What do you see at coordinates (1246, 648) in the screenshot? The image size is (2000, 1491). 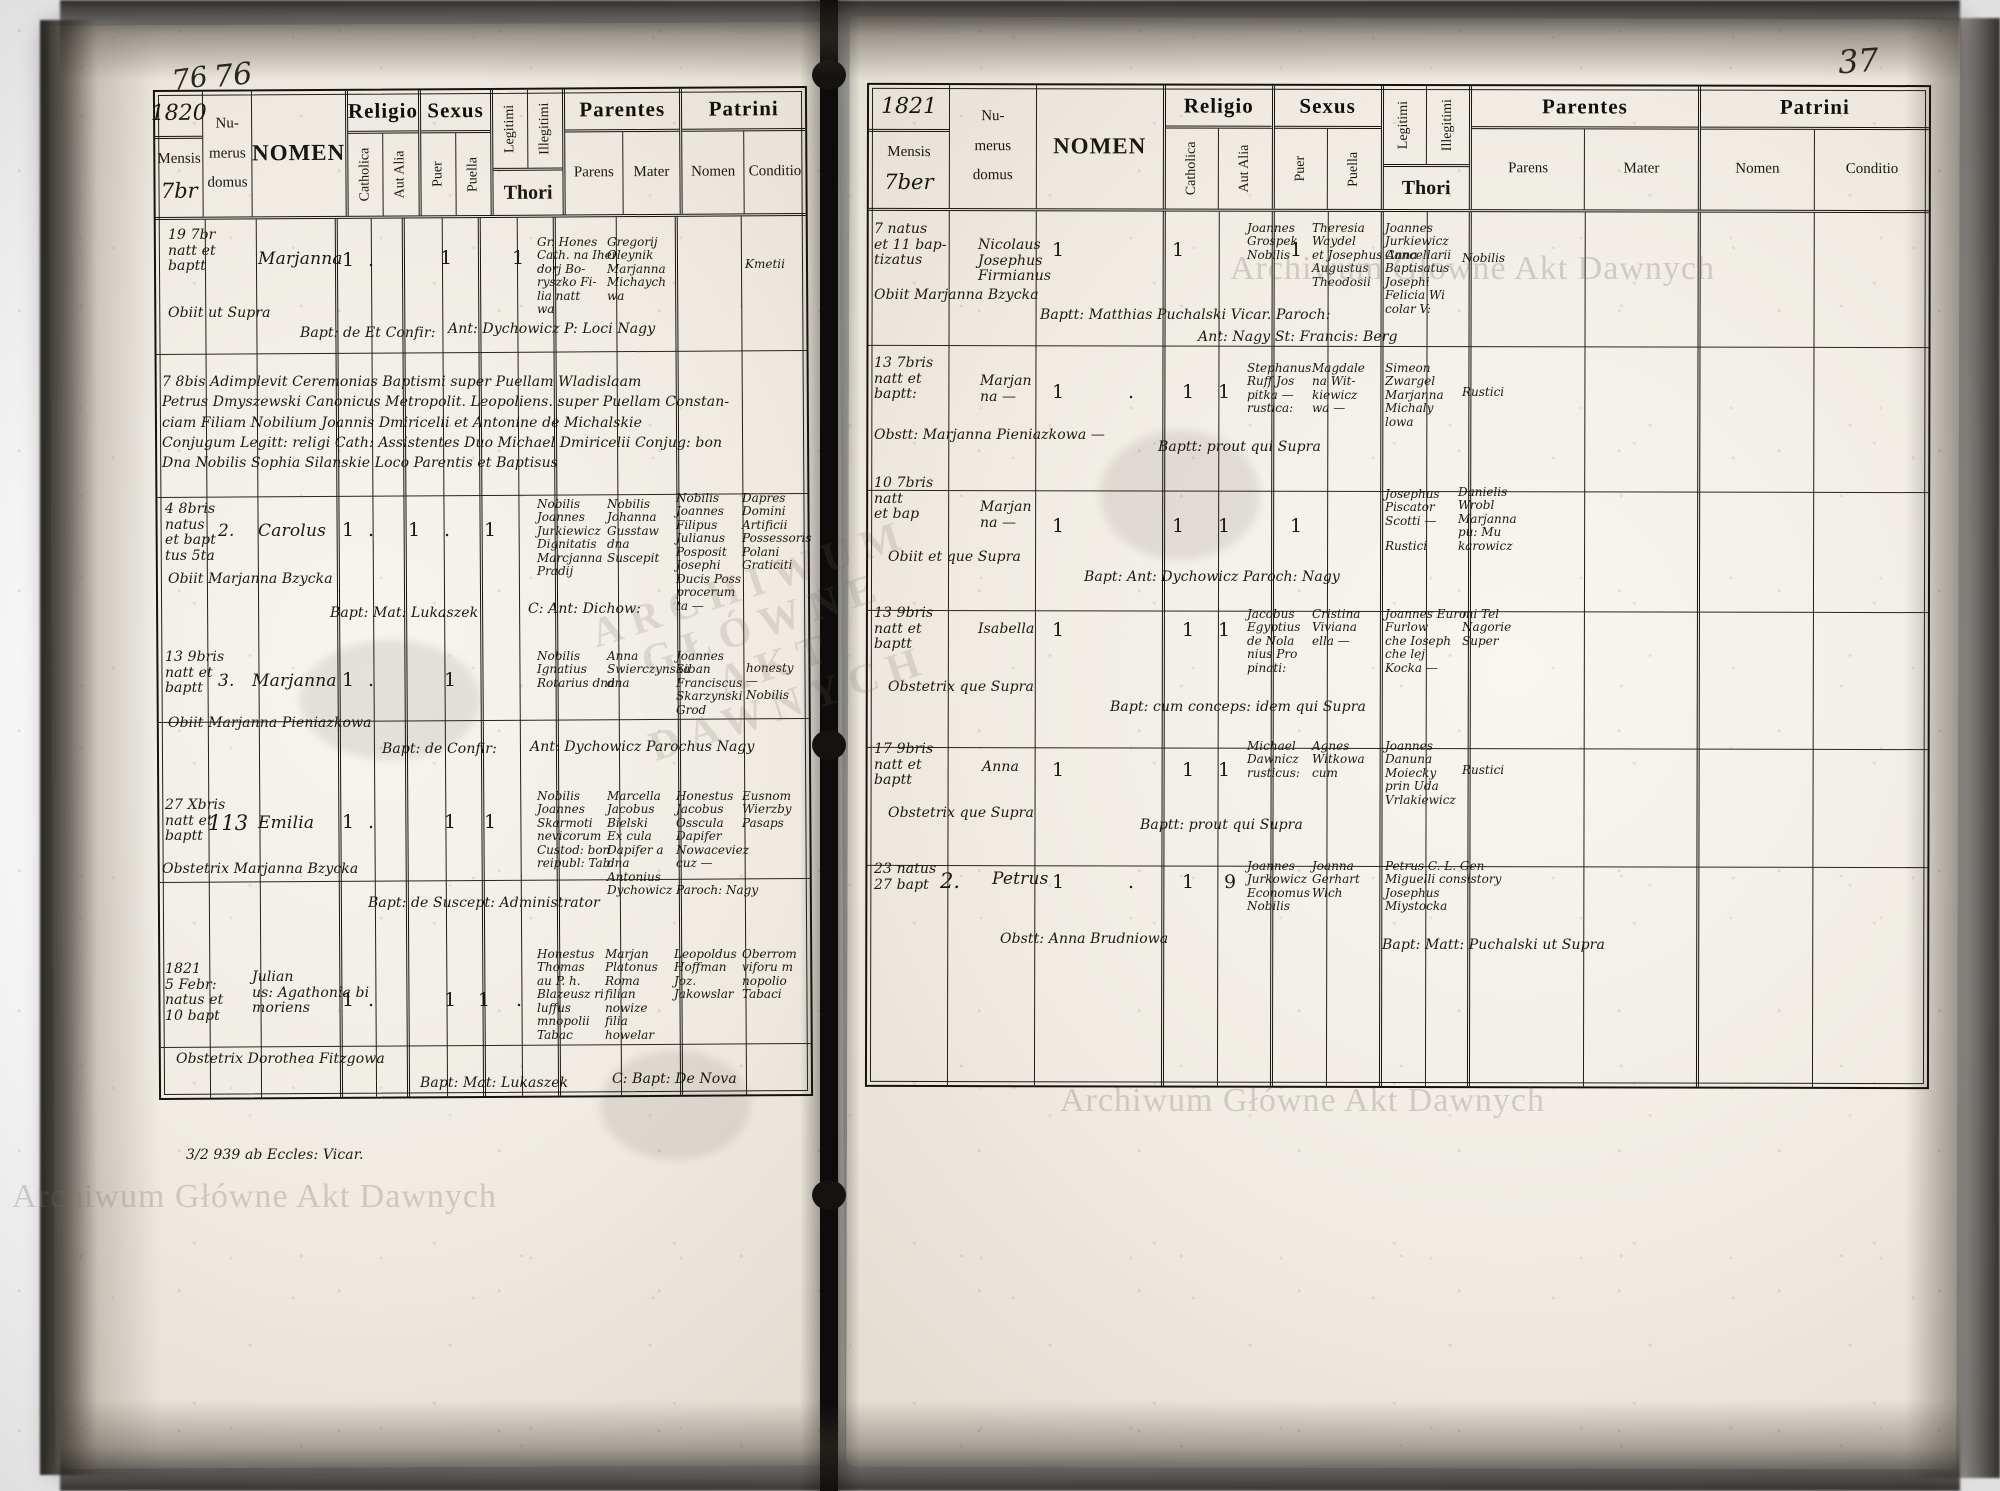 I see `body-col-aut-alia` at bounding box center [1246, 648].